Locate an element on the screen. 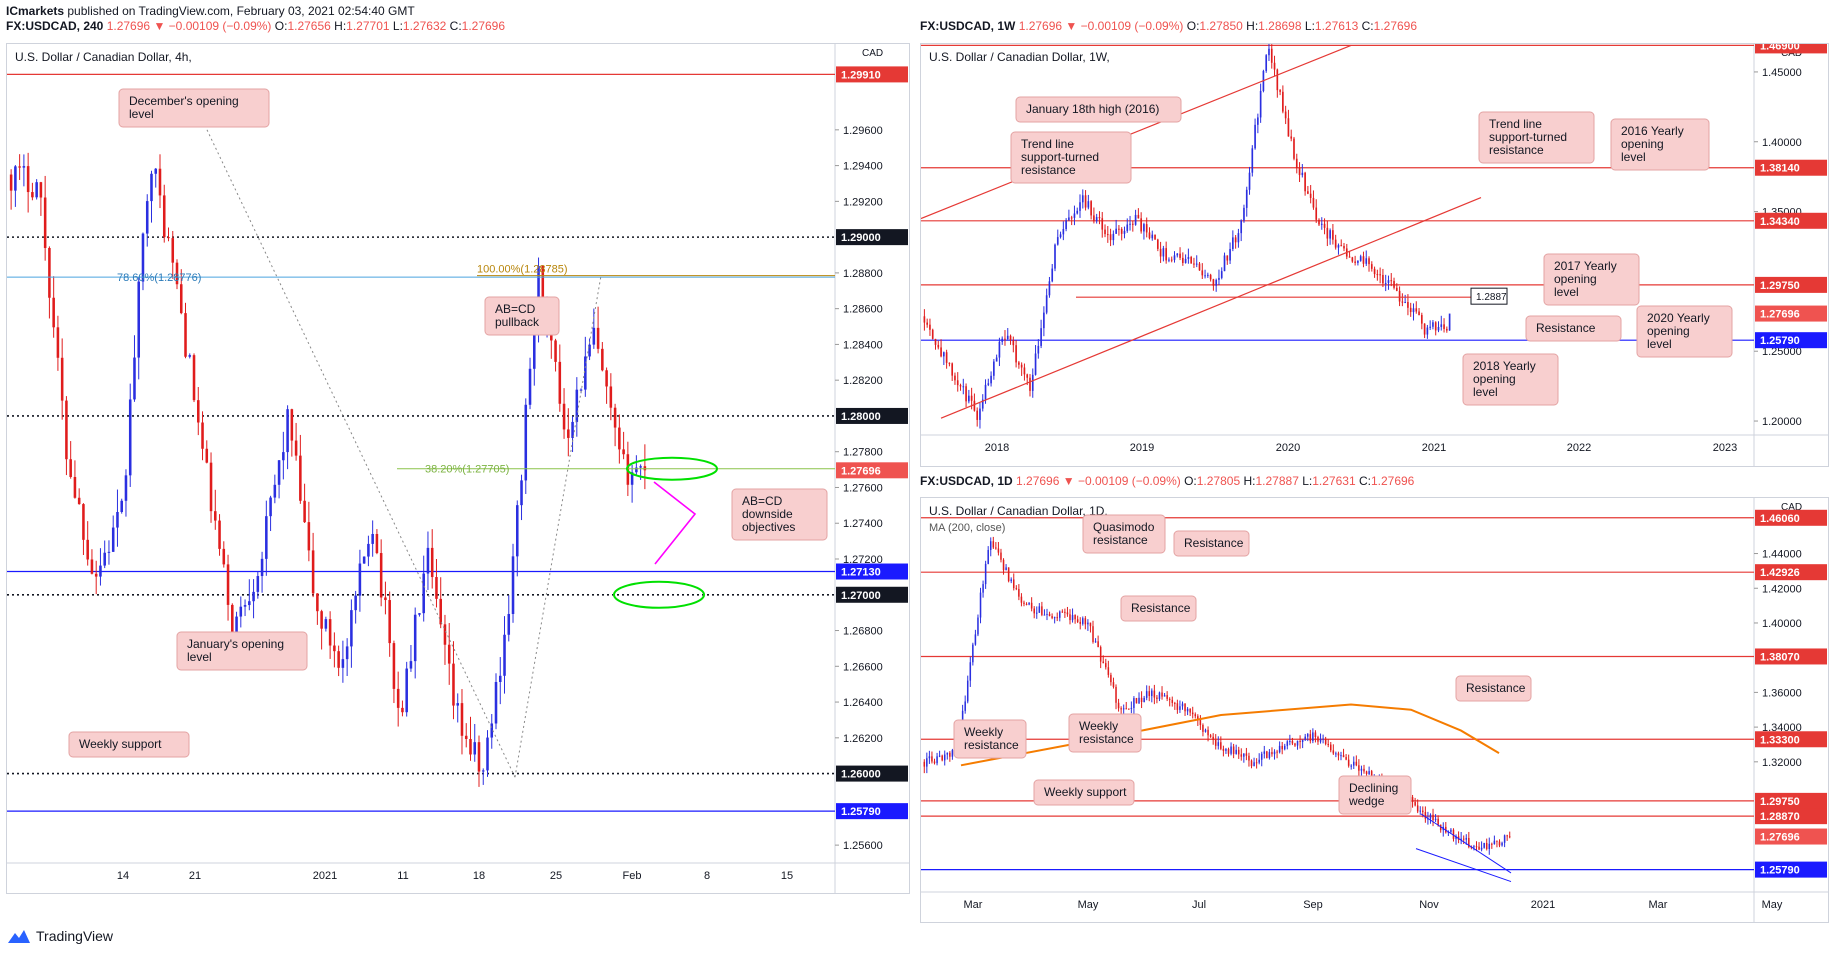 Image resolution: width=1833 pixels, height=955 pixels. down-arrow-icon: ▼ is located at coordinates (1068, 481).